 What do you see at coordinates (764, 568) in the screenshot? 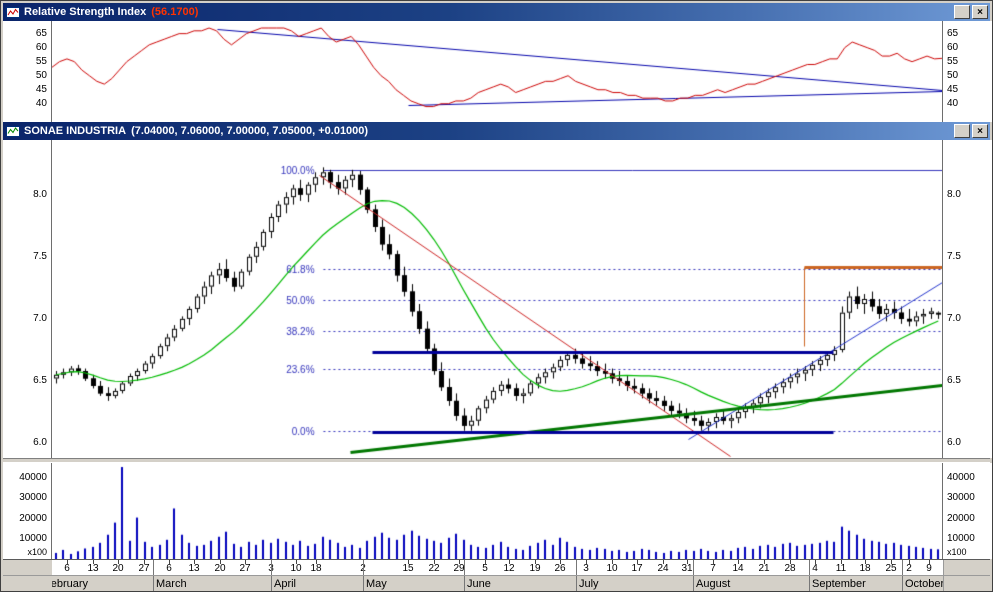
I see `x-axis-tick-label: 21` at bounding box center [764, 568].